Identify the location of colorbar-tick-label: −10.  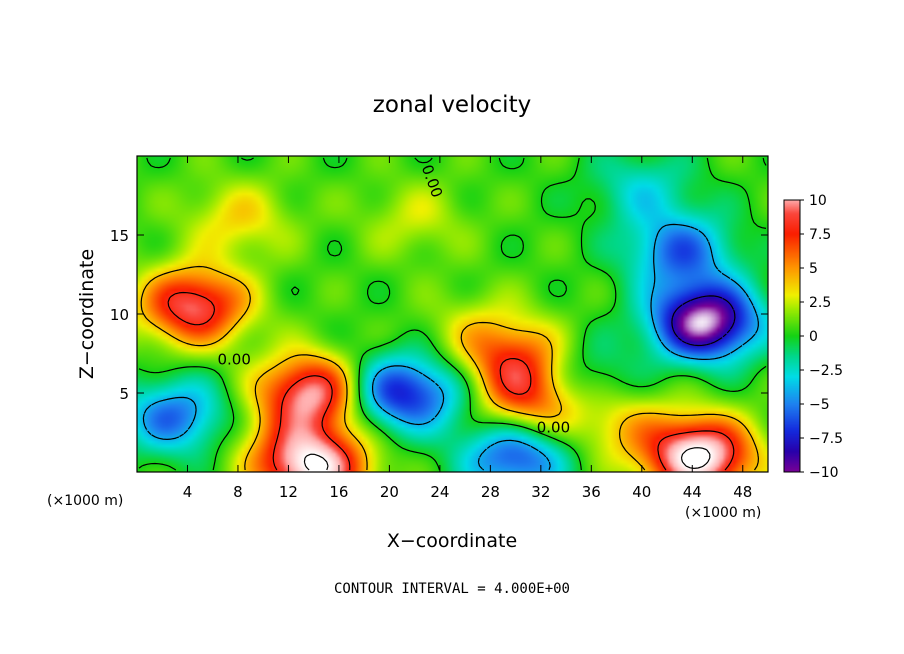
(824, 473).